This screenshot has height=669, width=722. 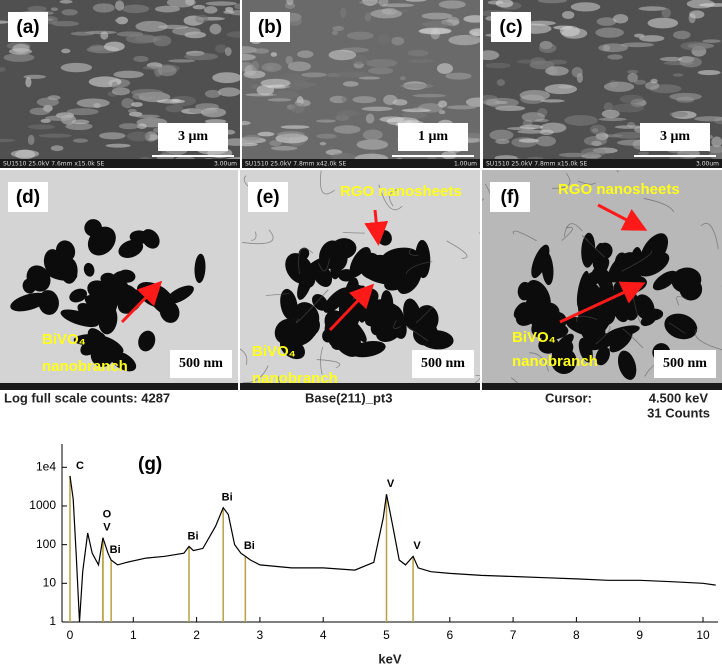 What do you see at coordinates (52, 621) in the screenshot?
I see `y-tick-label: 1` at bounding box center [52, 621].